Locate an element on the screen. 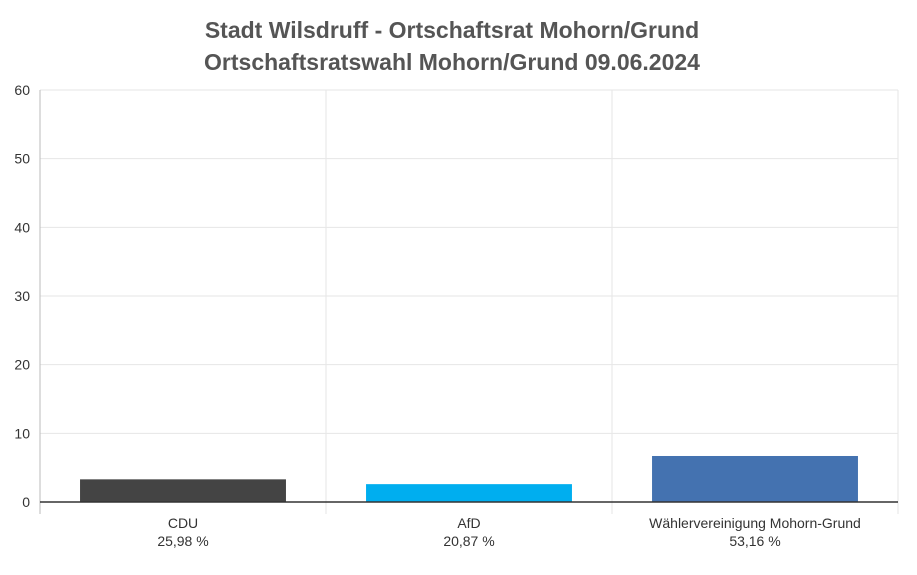 The image size is (917, 575). y-tick-label: 0 is located at coordinates (26, 502).